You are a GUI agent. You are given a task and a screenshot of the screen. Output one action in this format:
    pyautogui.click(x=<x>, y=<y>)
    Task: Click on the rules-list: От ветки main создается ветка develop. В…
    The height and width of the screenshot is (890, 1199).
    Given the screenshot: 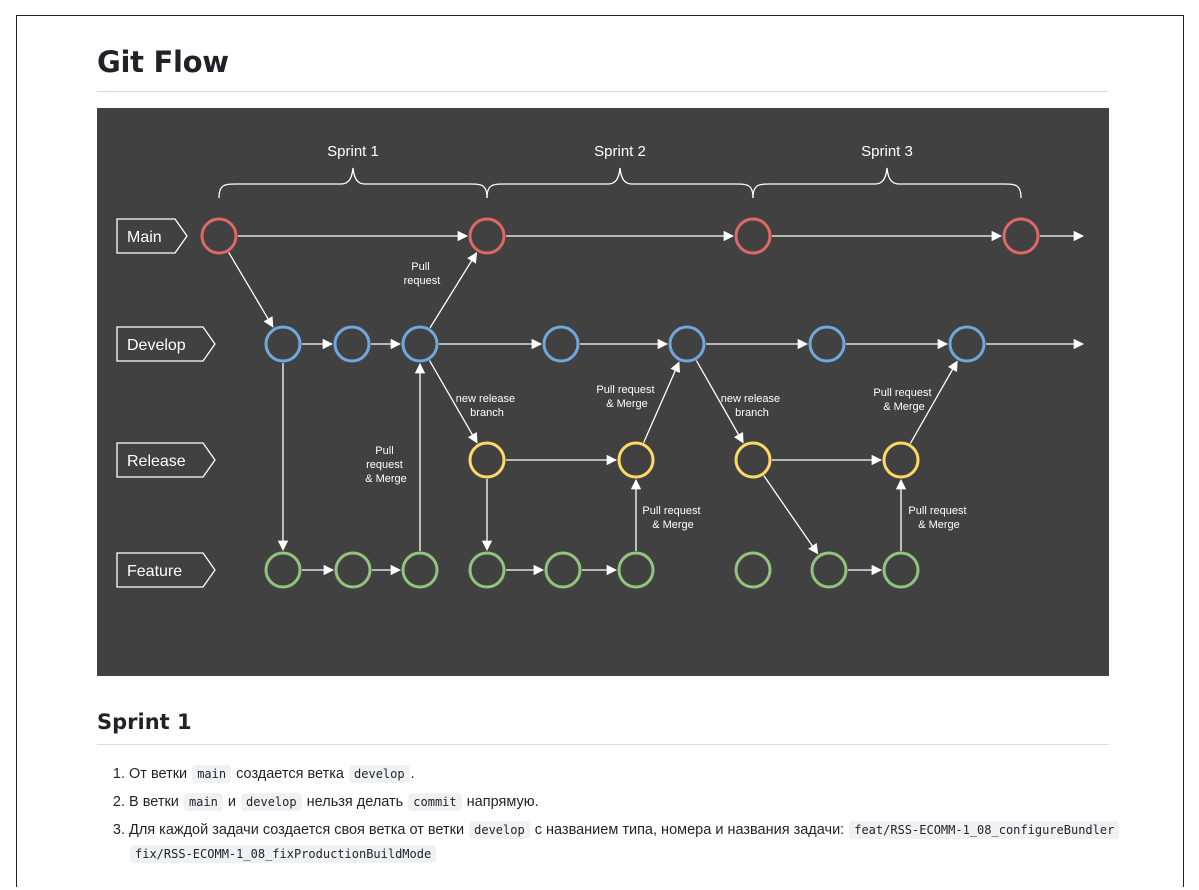 What is the action you would take?
    pyautogui.click(x=613, y=816)
    